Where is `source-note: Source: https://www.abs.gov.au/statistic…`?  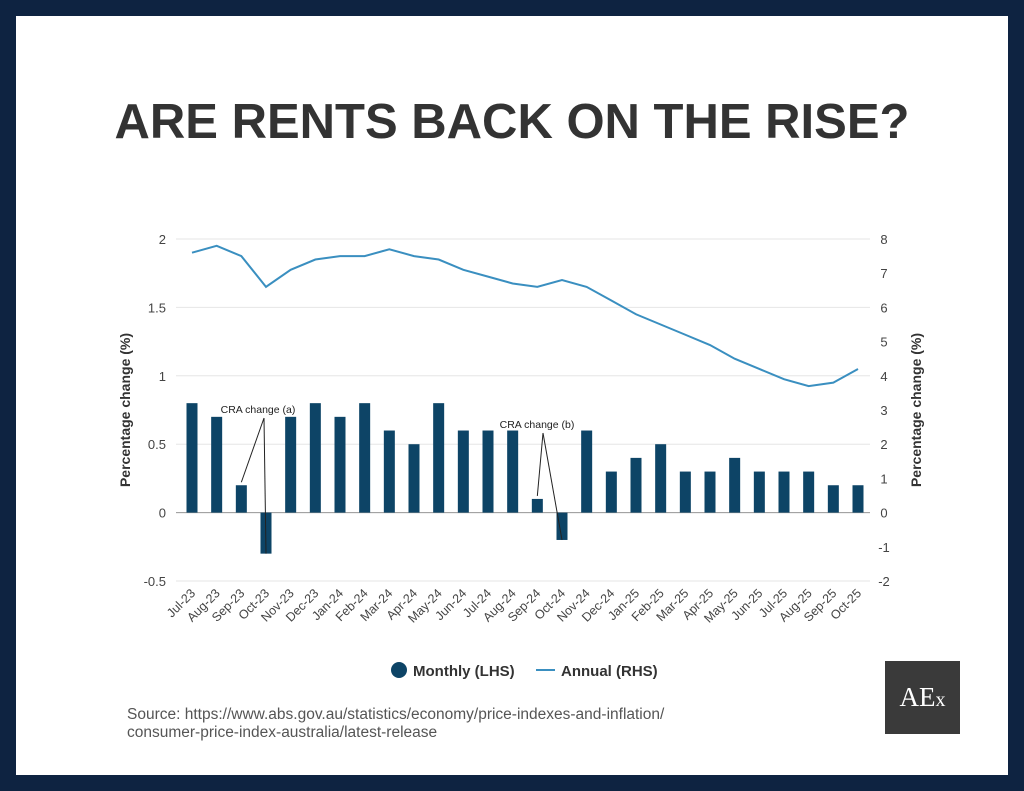
source-note: Source: https://www.abs.gov.au/statistic… is located at coordinates (477, 724).